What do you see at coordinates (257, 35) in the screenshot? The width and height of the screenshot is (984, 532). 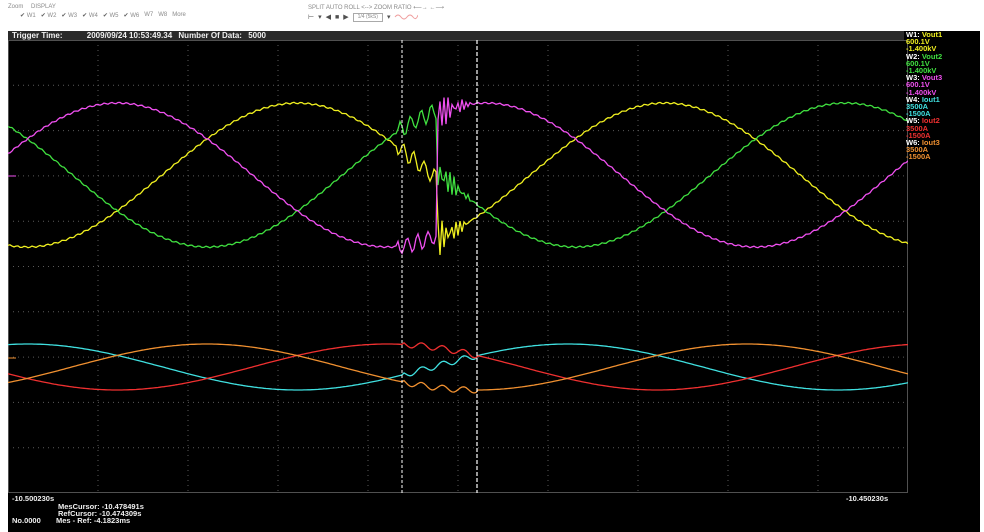 I see `data-count: 5000` at bounding box center [257, 35].